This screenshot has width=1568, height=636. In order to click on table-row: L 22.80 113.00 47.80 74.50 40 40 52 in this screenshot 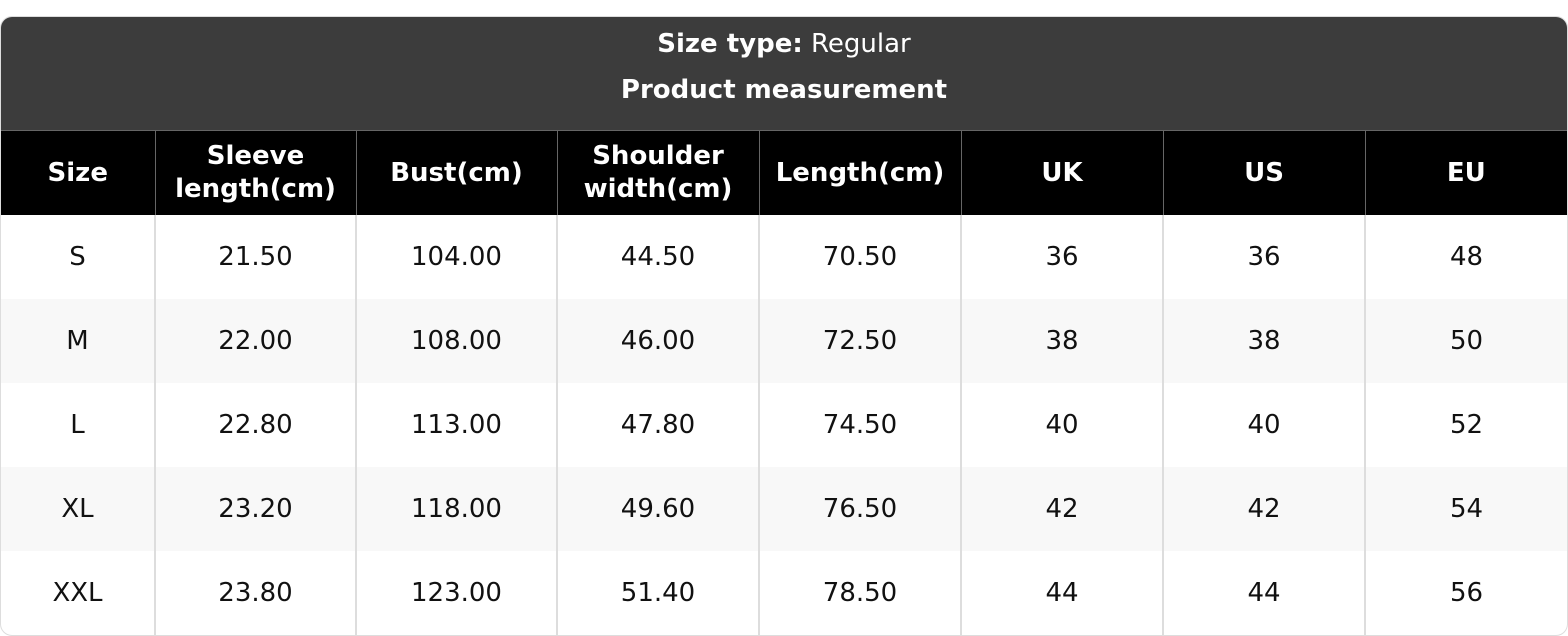, I will do `click(784, 425)`.